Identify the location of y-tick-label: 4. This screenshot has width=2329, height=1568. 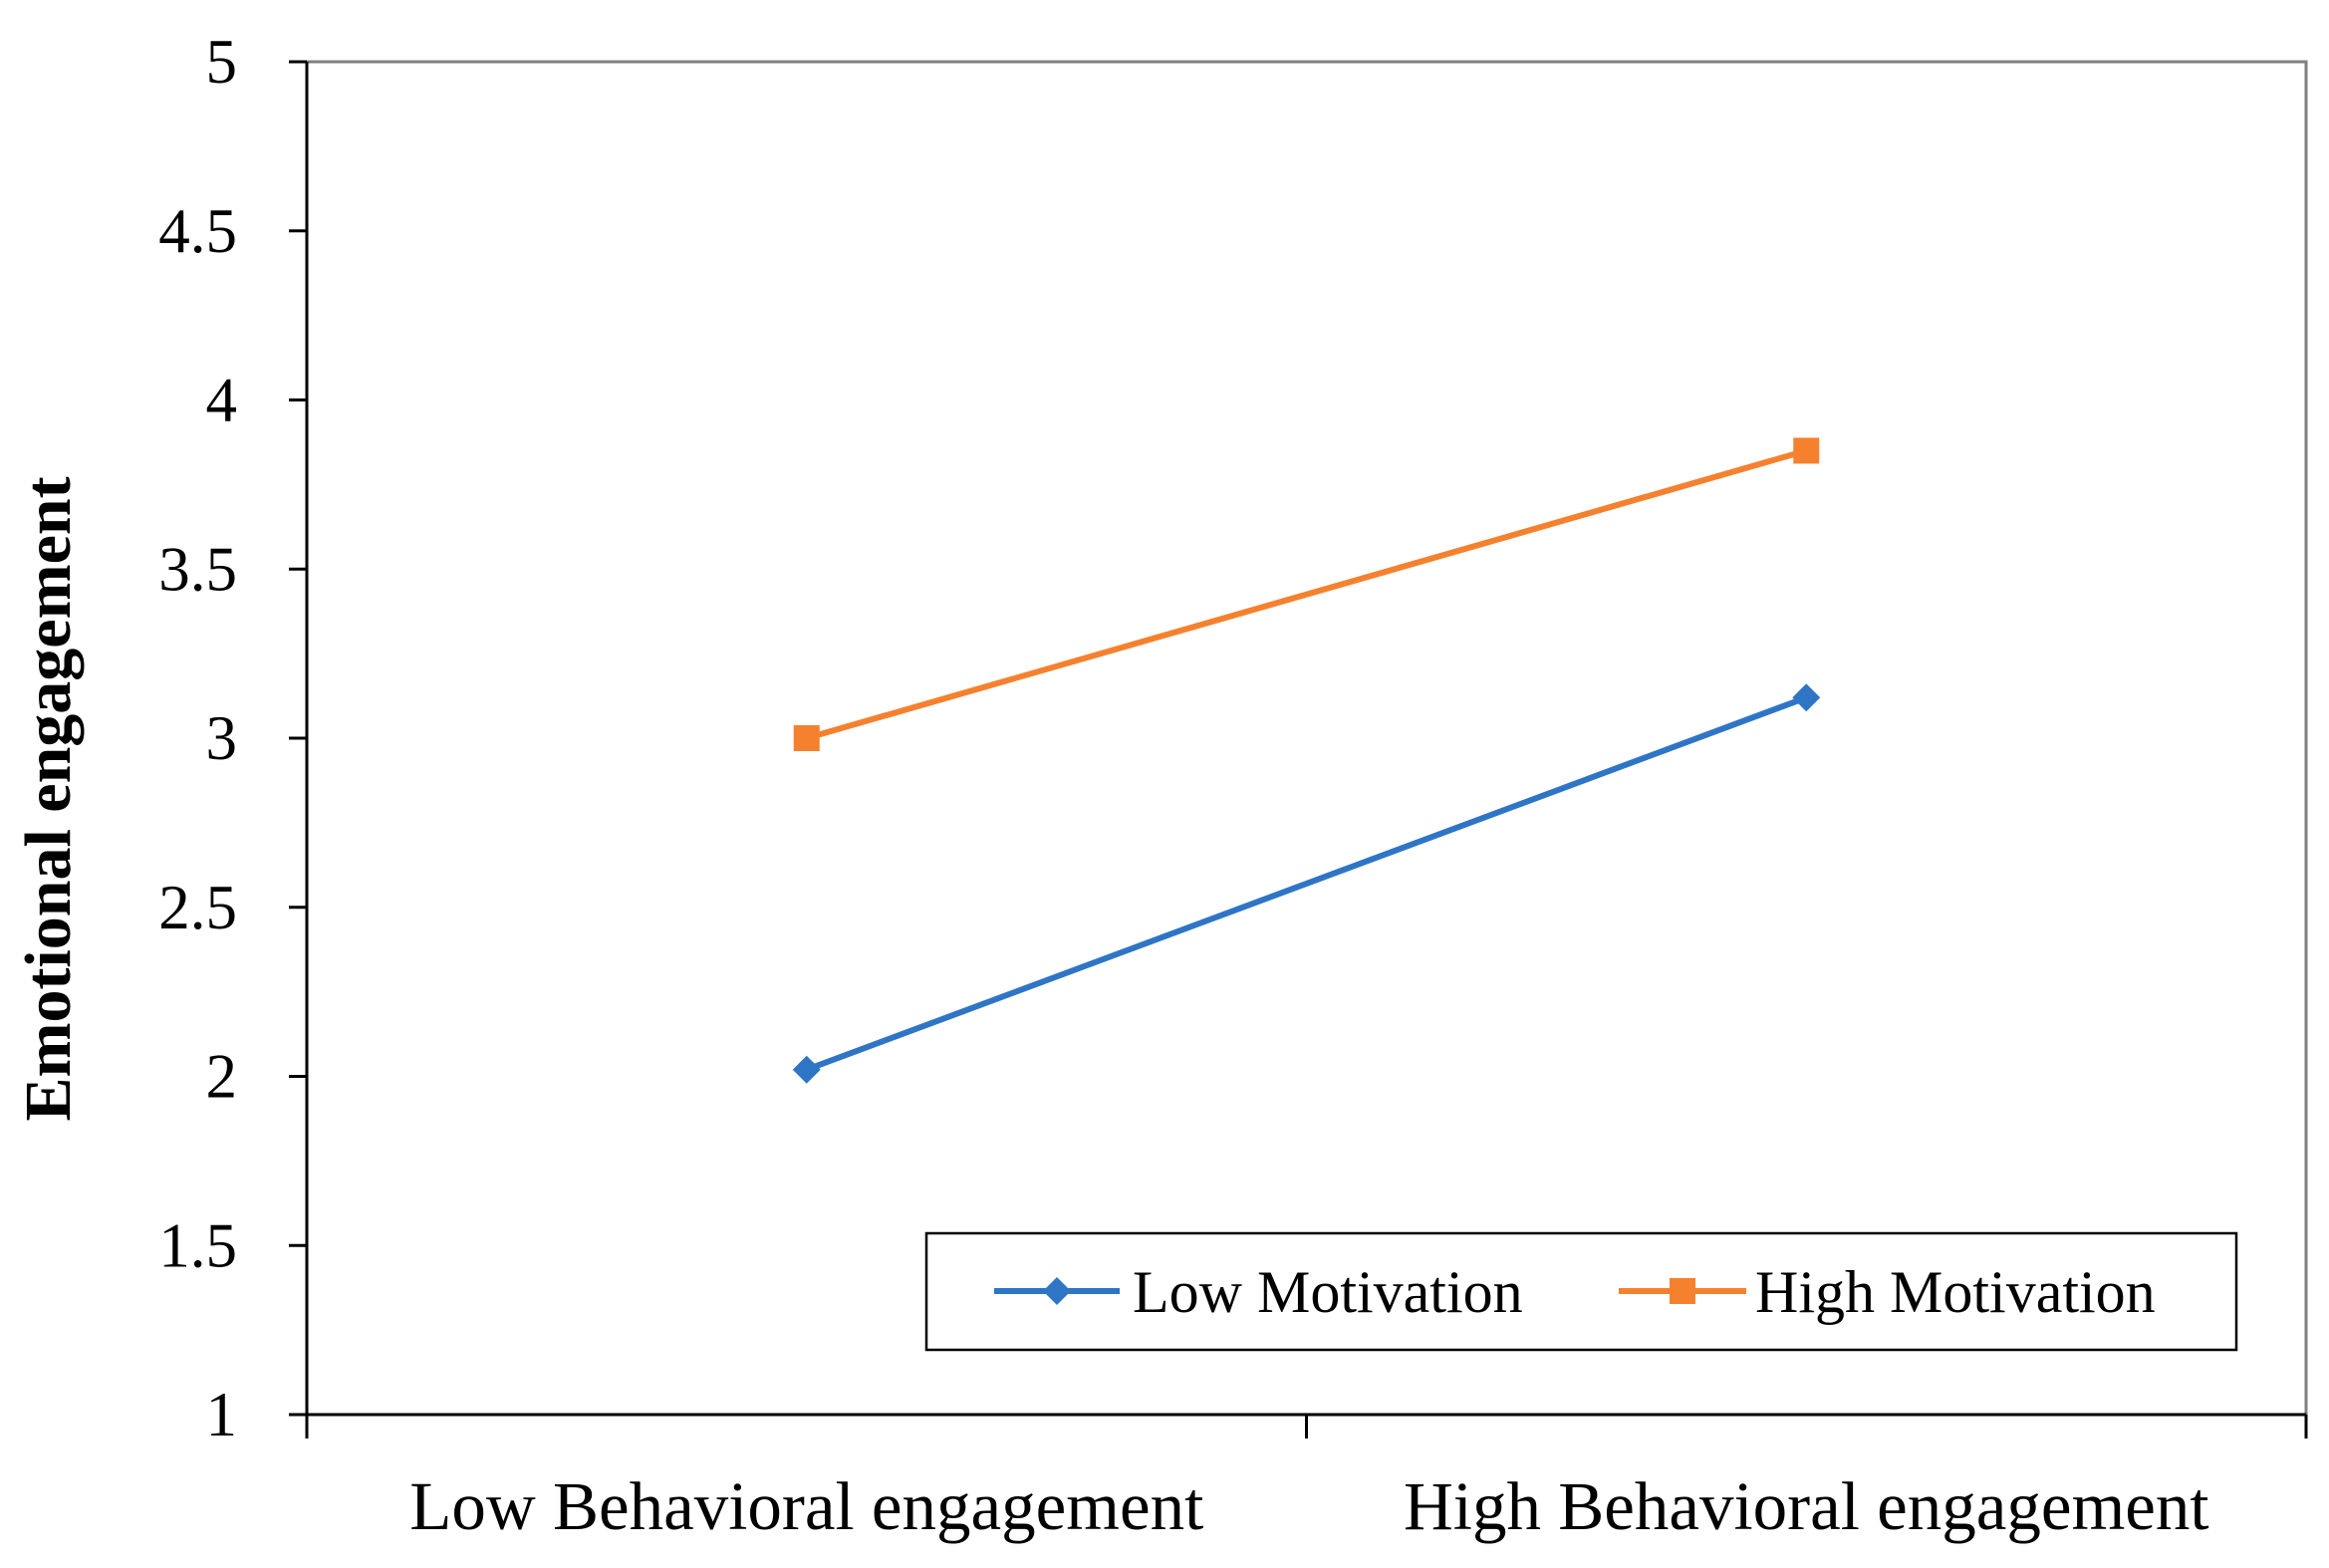
(222, 400).